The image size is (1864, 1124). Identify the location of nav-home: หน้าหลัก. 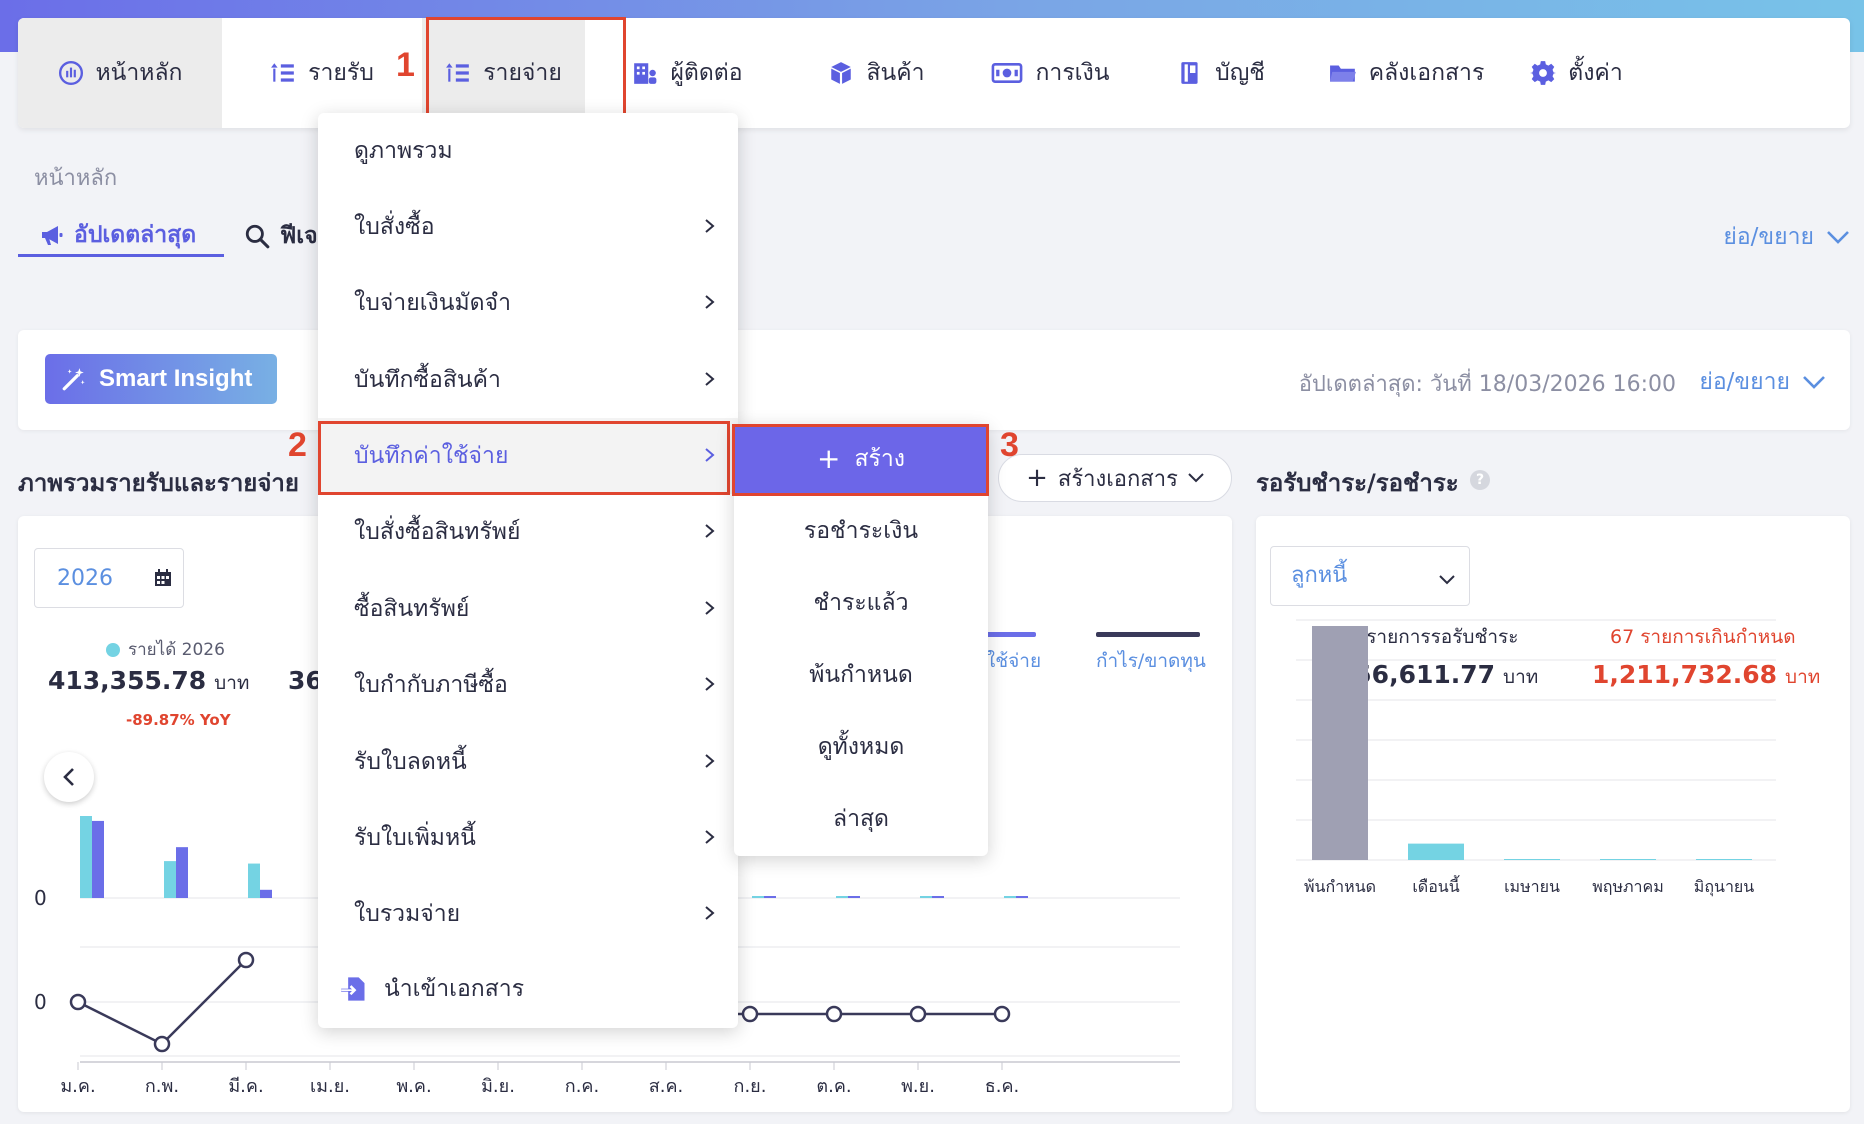
(120, 73).